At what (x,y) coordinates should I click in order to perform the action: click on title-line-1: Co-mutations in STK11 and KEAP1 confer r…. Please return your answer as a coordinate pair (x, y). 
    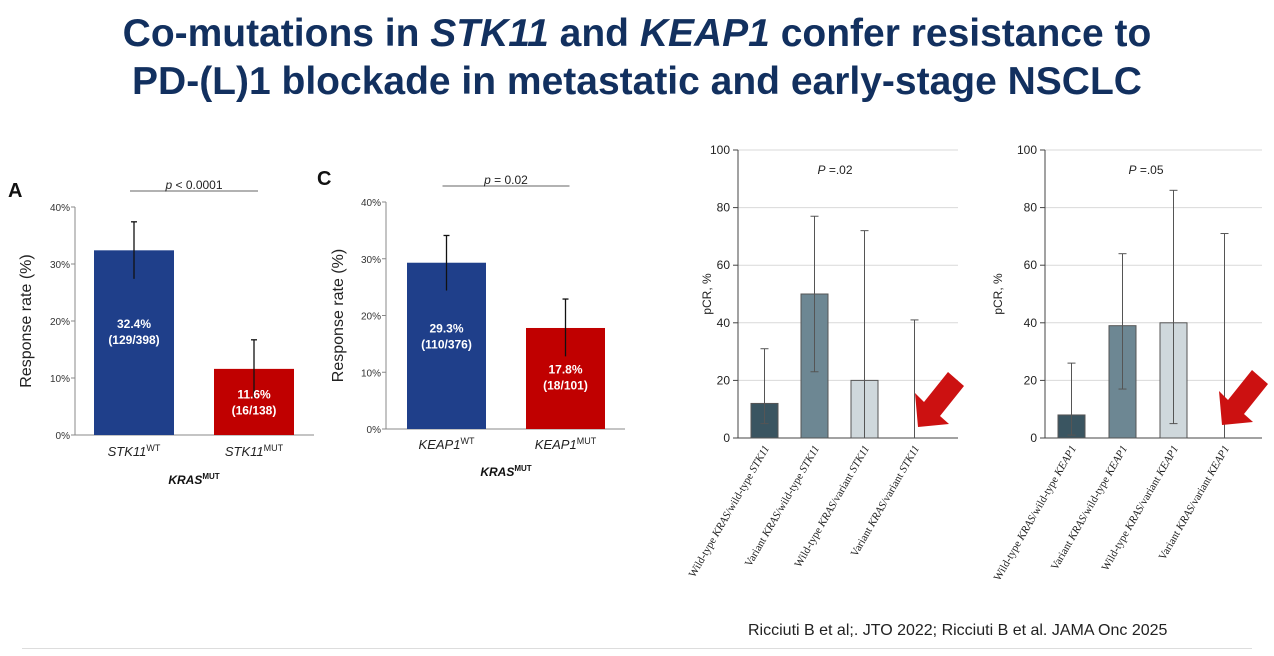
    Looking at the image, I should click on (637, 34).